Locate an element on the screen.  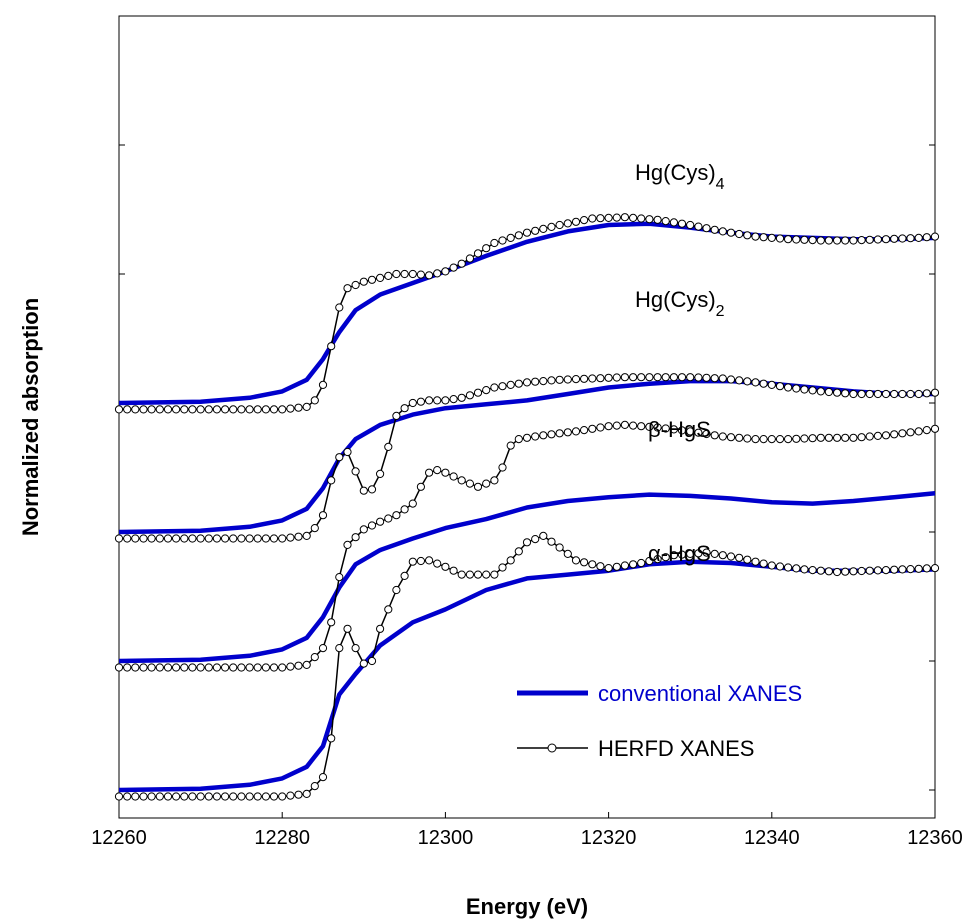
curve-label: β-HgS is located at coordinates (679, 429).